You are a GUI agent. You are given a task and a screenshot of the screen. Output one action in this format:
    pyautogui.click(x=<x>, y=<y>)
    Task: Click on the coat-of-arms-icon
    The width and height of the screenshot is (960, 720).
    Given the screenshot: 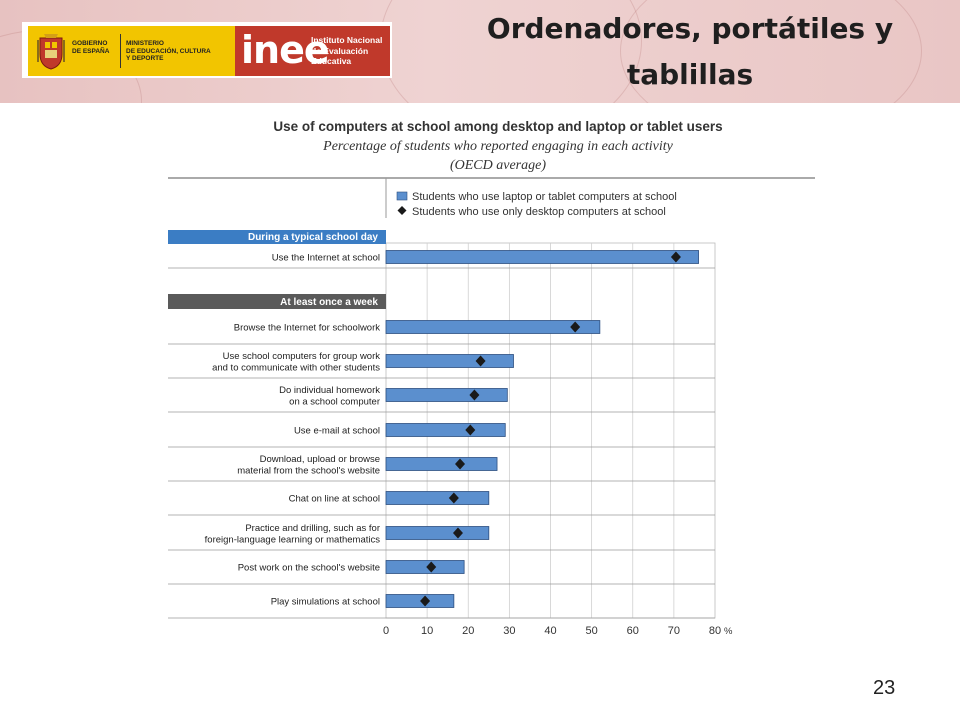 What is the action you would take?
    pyautogui.click(x=51, y=52)
    